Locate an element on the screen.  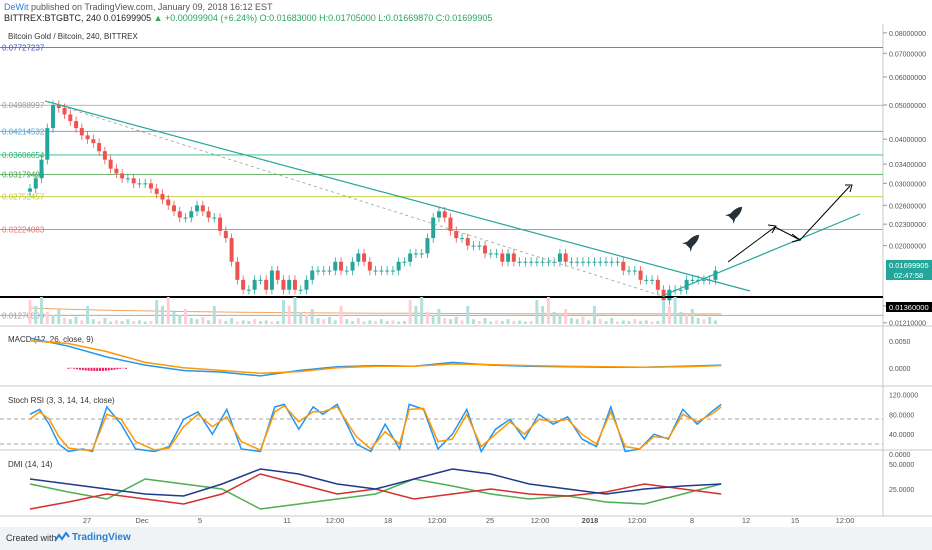
author-name: DeWit is located at coordinates (16, 7).